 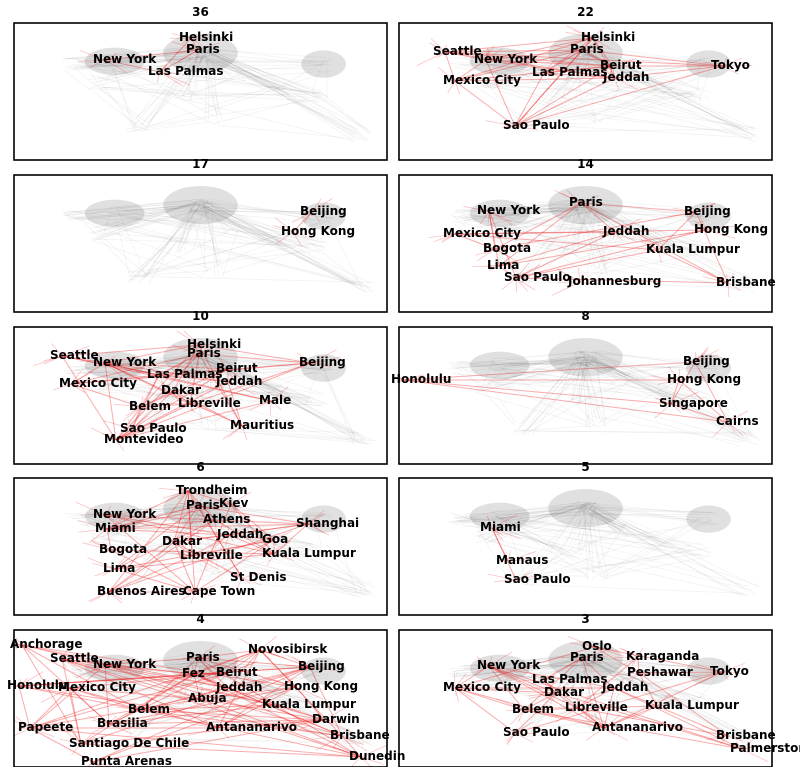 What do you see at coordinates (564, 692) in the screenshot?
I see `city-label: Dakar` at bounding box center [564, 692].